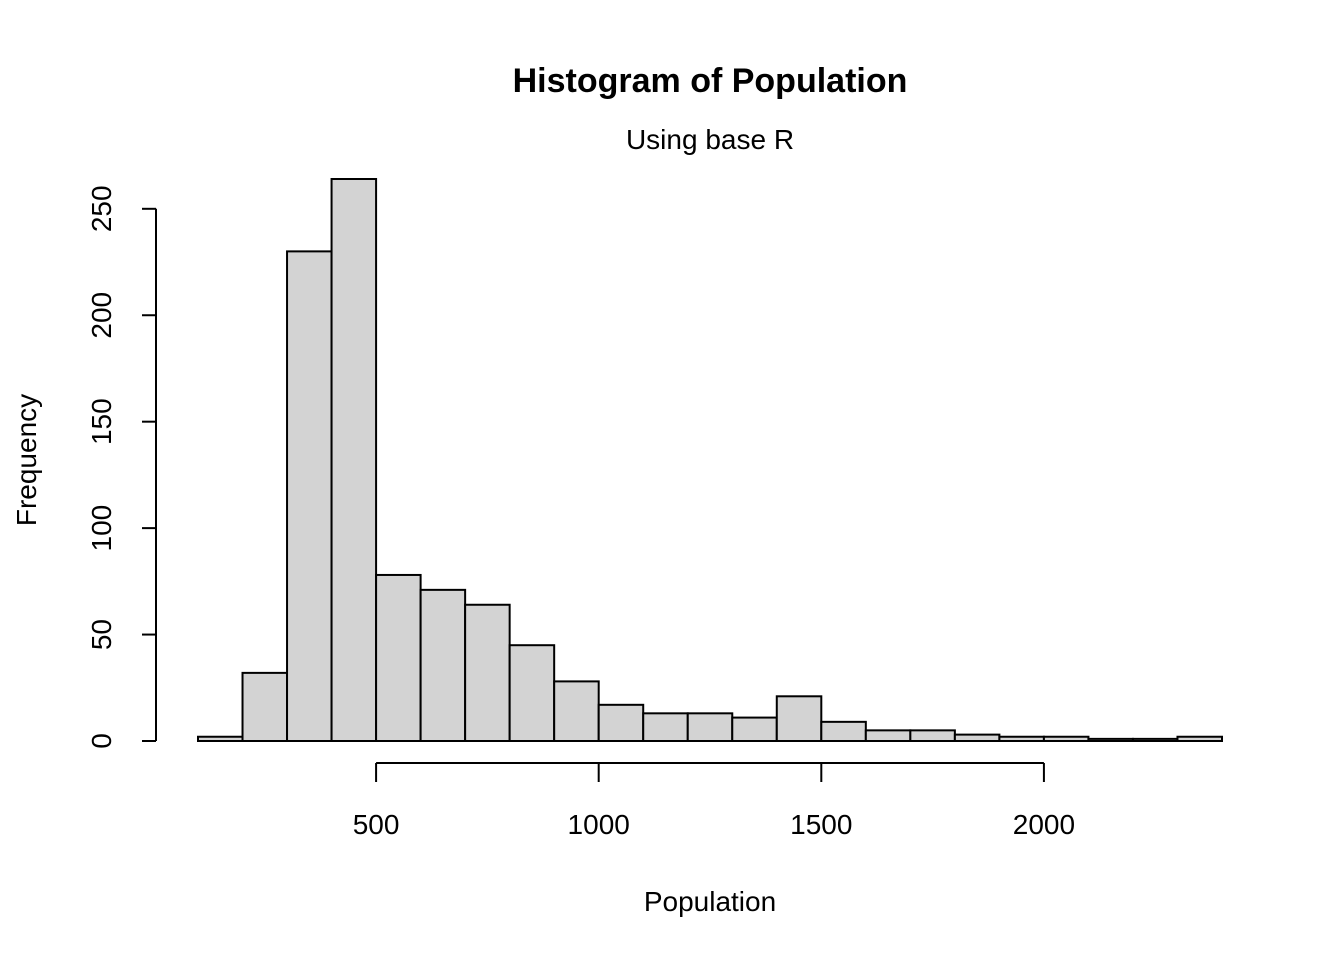 The image size is (1344, 960). I want to click on x-tick-label: 2000, so click(1044, 824).